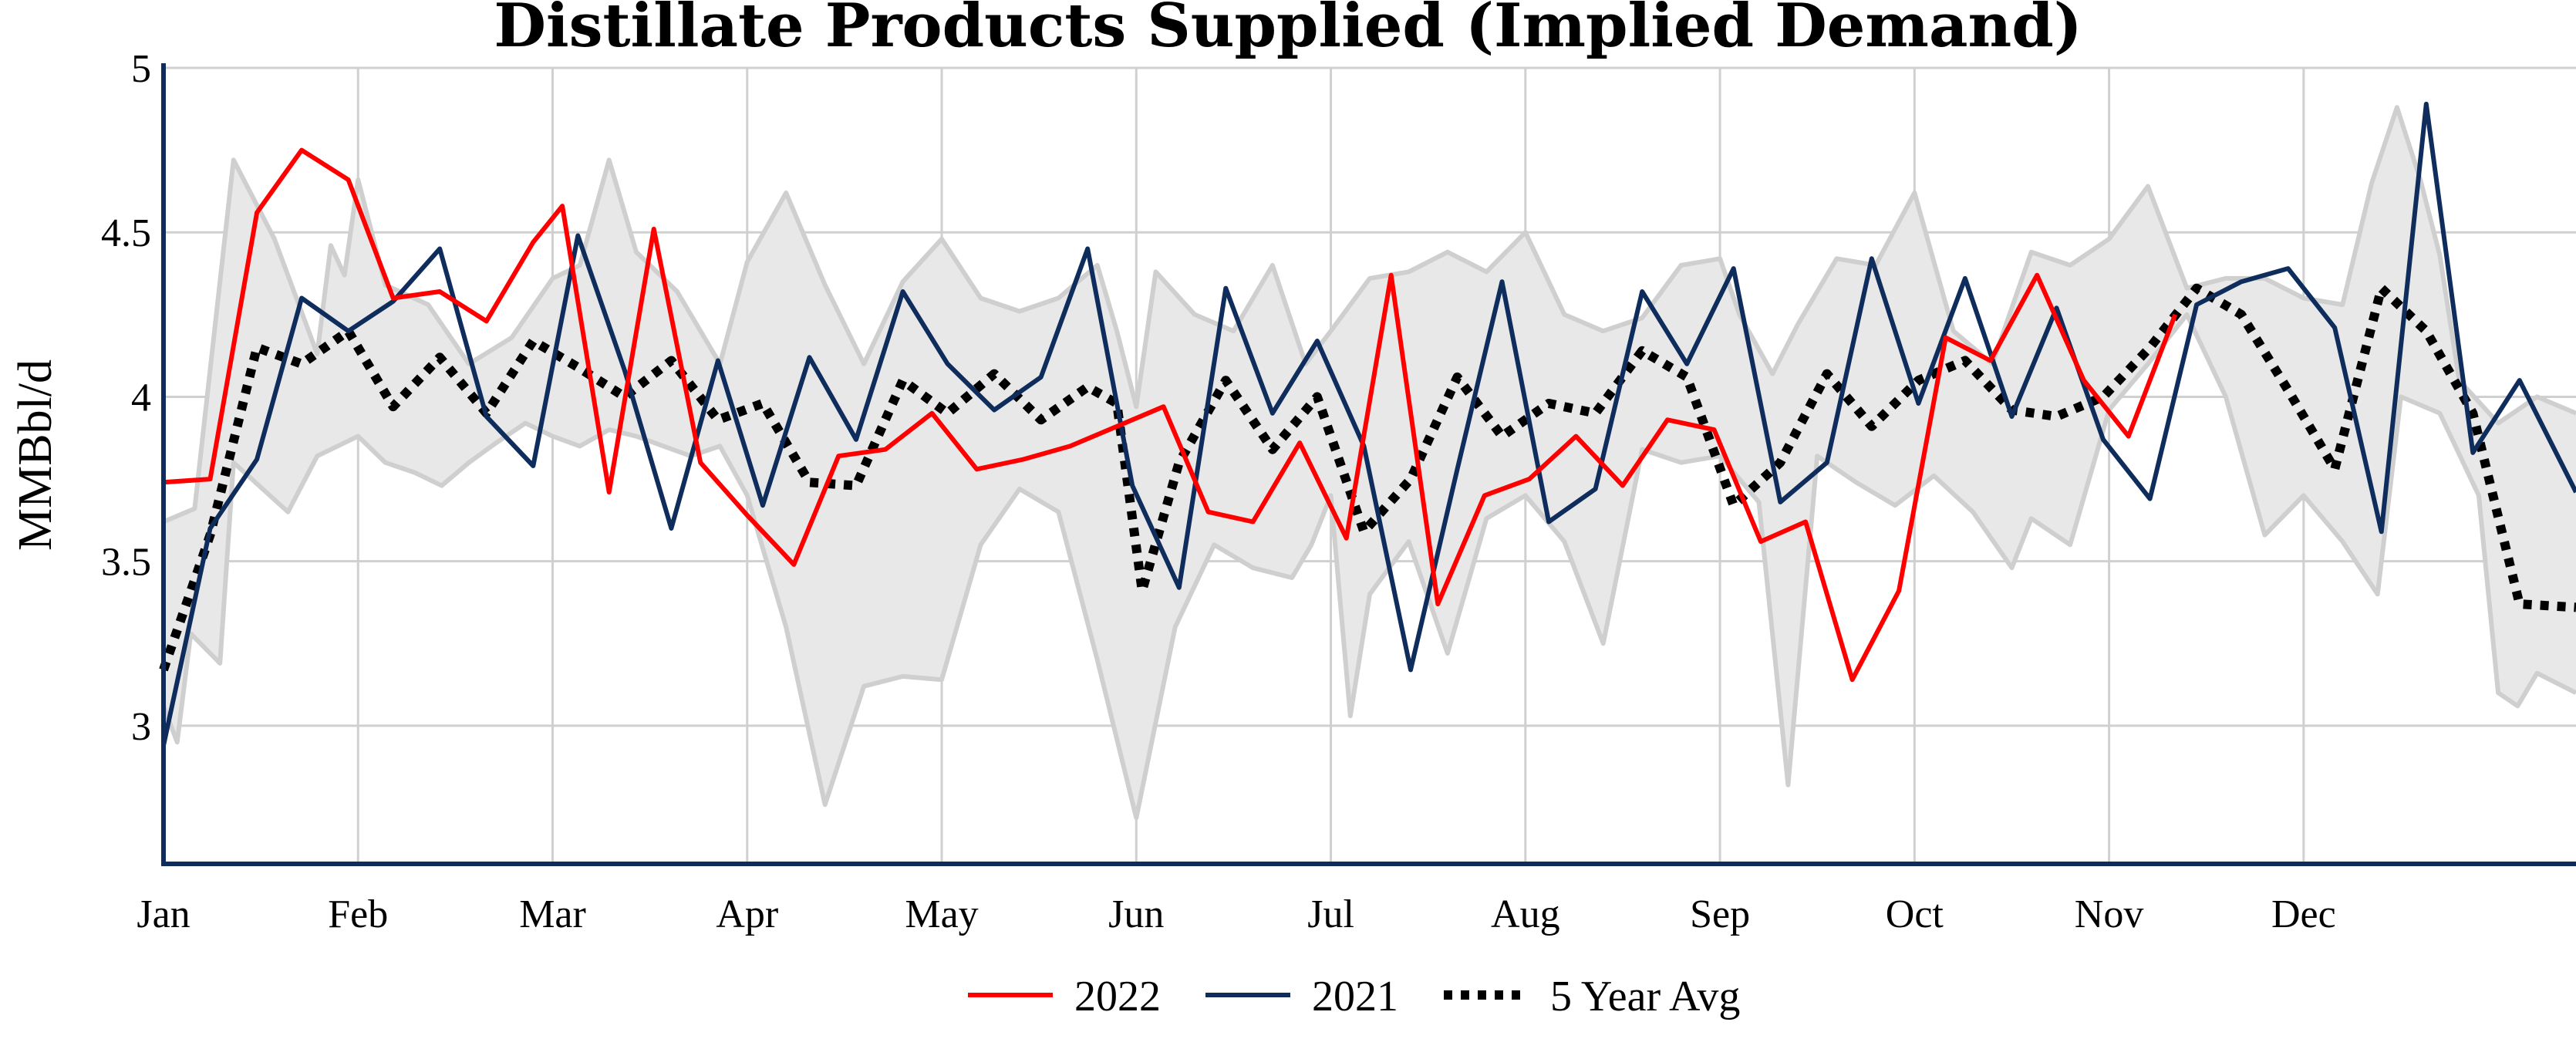 This screenshot has width=2576, height=1049. I want to click on legend-label-2: 5 Year Avg, so click(1645, 996).